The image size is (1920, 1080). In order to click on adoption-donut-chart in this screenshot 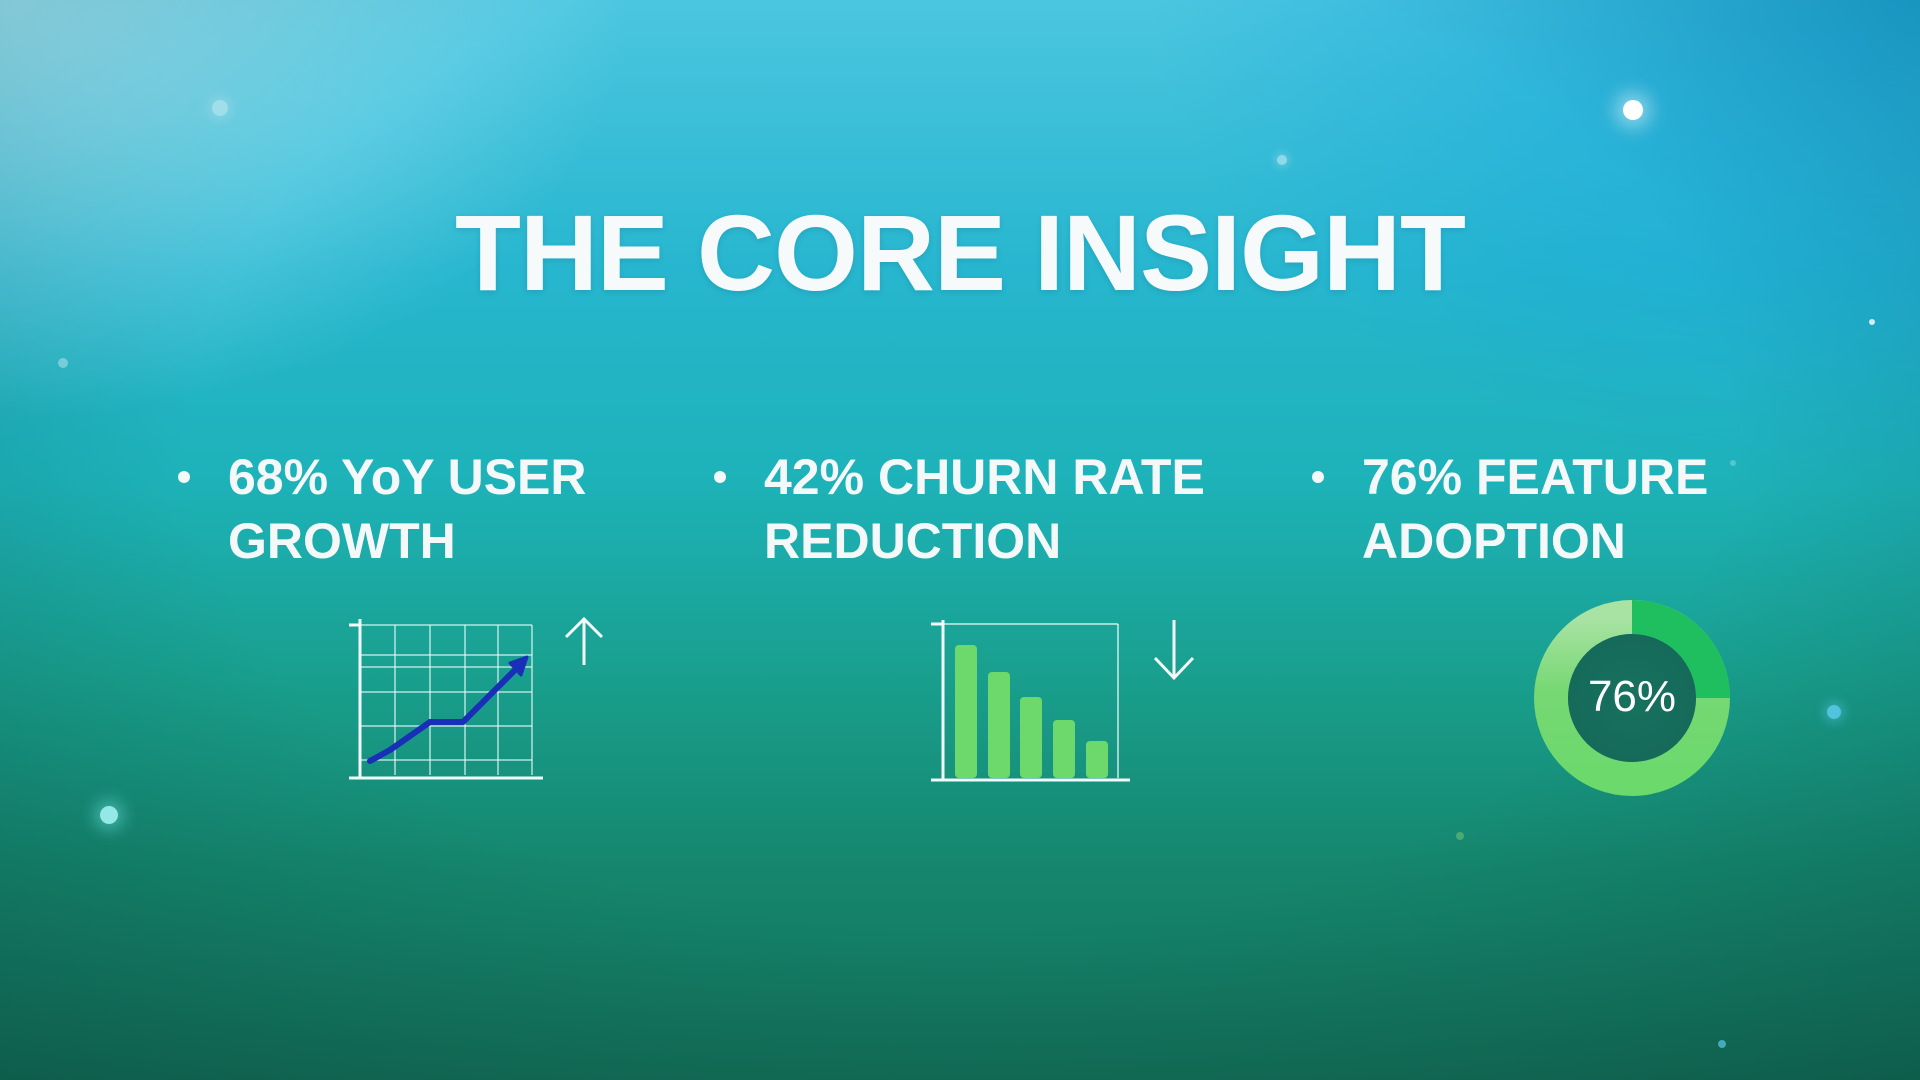, I will do `click(1632, 698)`.